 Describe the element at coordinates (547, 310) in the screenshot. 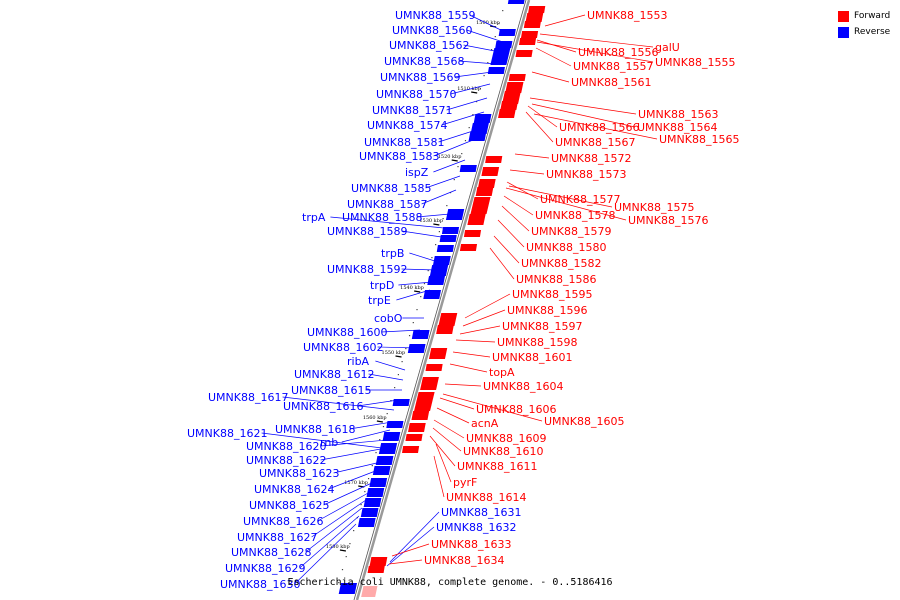

I see `forward-gene-label: UMNK88_1596` at that location.